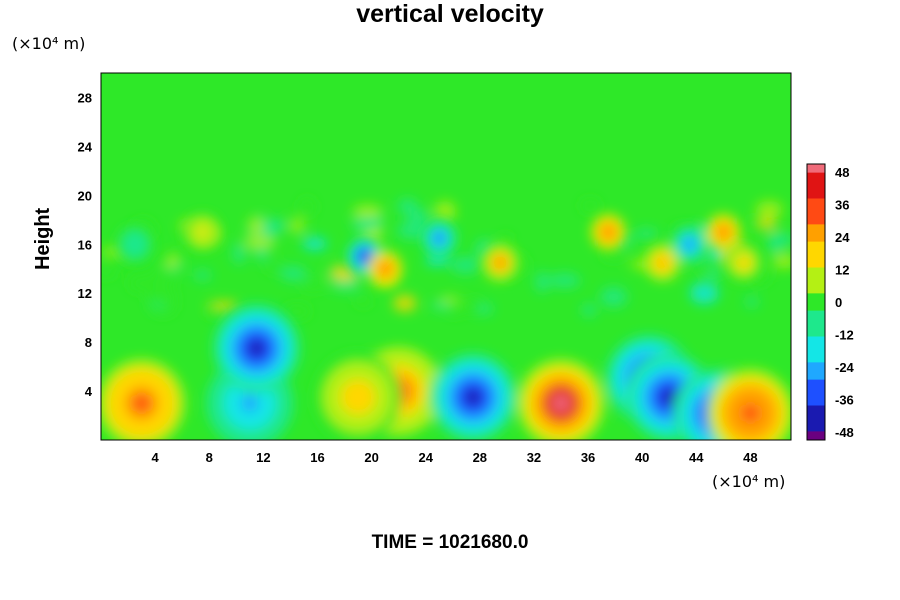 Image resolution: width=900 pixels, height=600 pixels. What do you see at coordinates (450, 542) in the screenshot?
I see `time-label: TIME = 1021680.0` at bounding box center [450, 542].